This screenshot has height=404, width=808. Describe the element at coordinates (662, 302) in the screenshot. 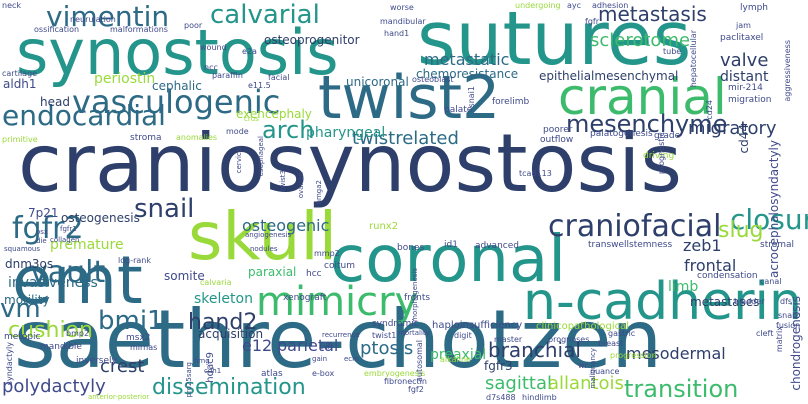

I see `word-n-cadherin: n-cadherin` at that location.